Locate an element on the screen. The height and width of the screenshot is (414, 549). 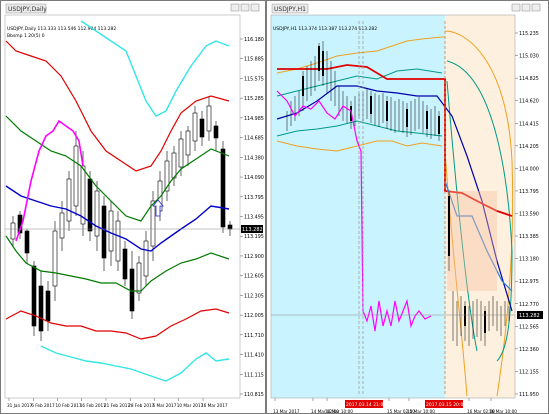
orange-cone-upper is located at coordinates (479, 213).